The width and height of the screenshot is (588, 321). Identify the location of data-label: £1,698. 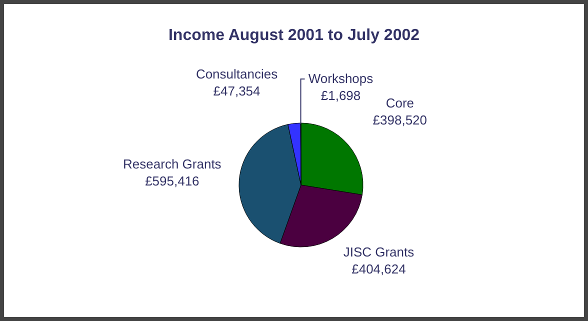
(340, 95).